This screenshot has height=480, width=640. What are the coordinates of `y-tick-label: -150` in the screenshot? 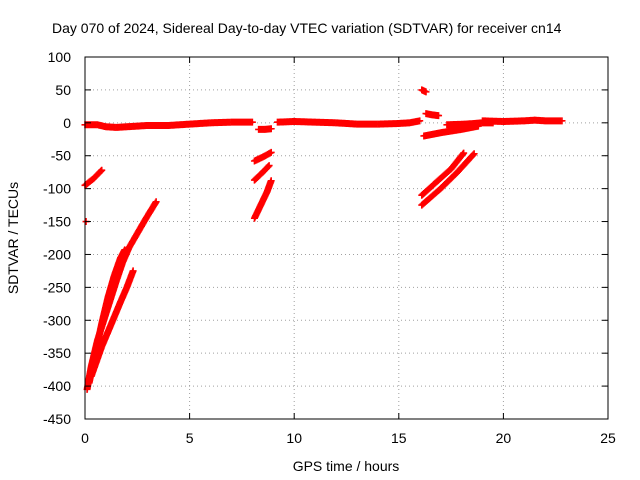 It's located at (57, 222).